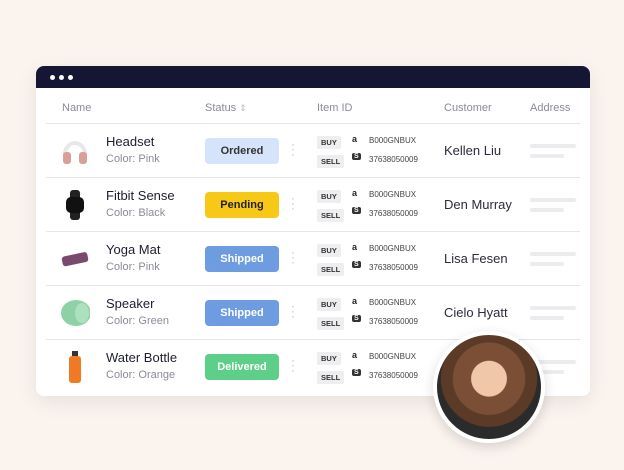 The image size is (624, 470). What do you see at coordinates (476, 258) in the screenshot?
I see `customer-name: Lisa Fesen` at bounding box center [476, 258].